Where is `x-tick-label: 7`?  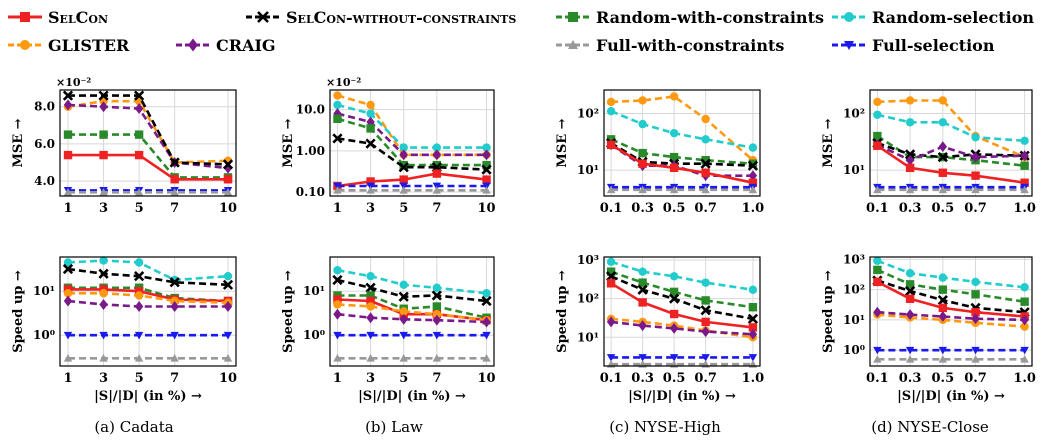
x-tick-label: 7 is located at coordinates (174, 378).